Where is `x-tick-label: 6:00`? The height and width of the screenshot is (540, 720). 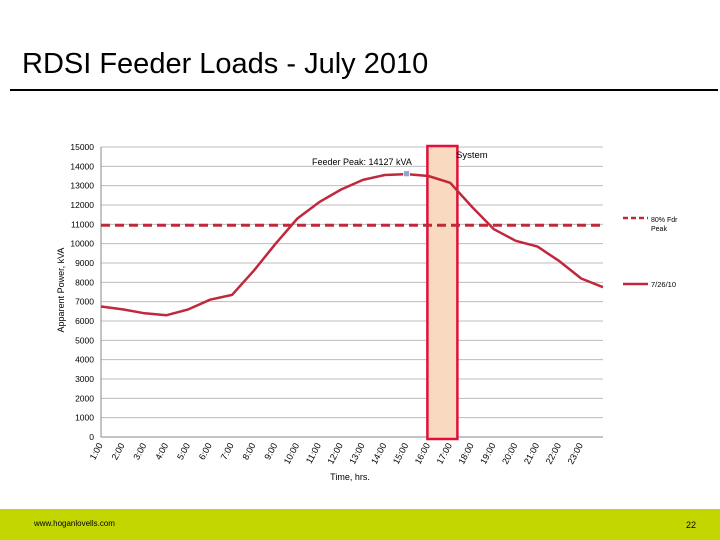 x-tick-label: 6:00 is located at coordinates (205, 451).